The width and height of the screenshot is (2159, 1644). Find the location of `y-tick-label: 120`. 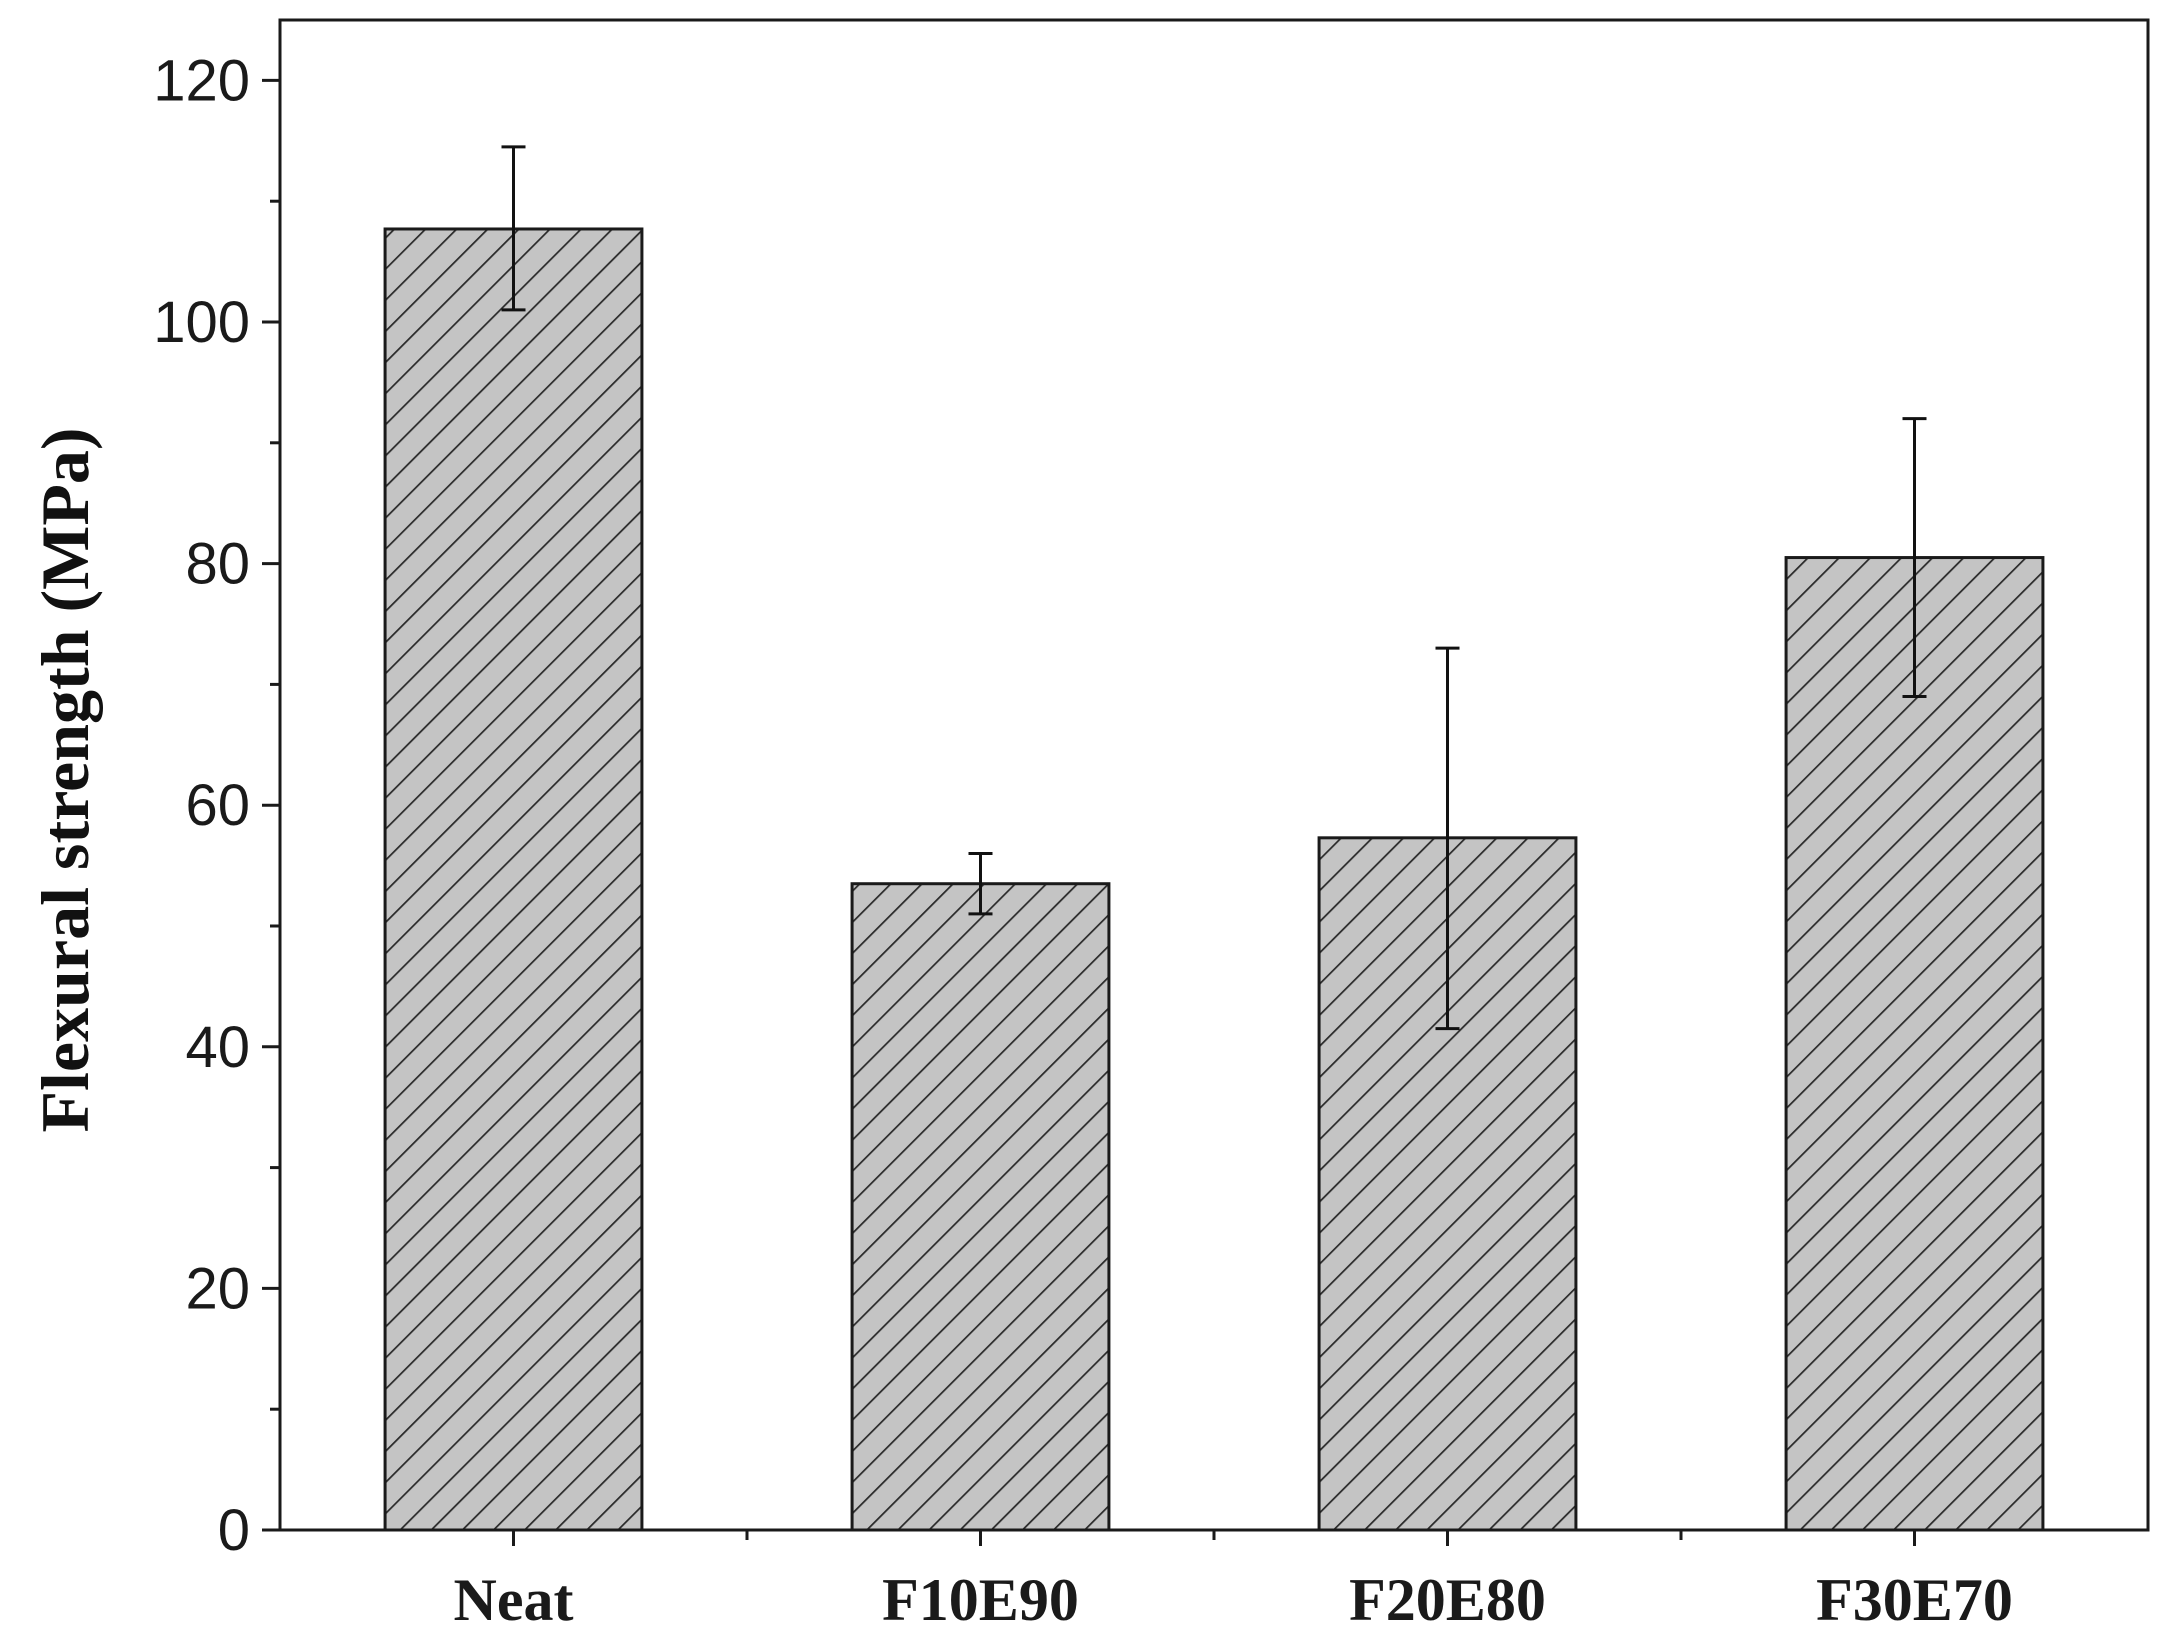

y-tick-label: 120 is located at coordinates (201, 80).